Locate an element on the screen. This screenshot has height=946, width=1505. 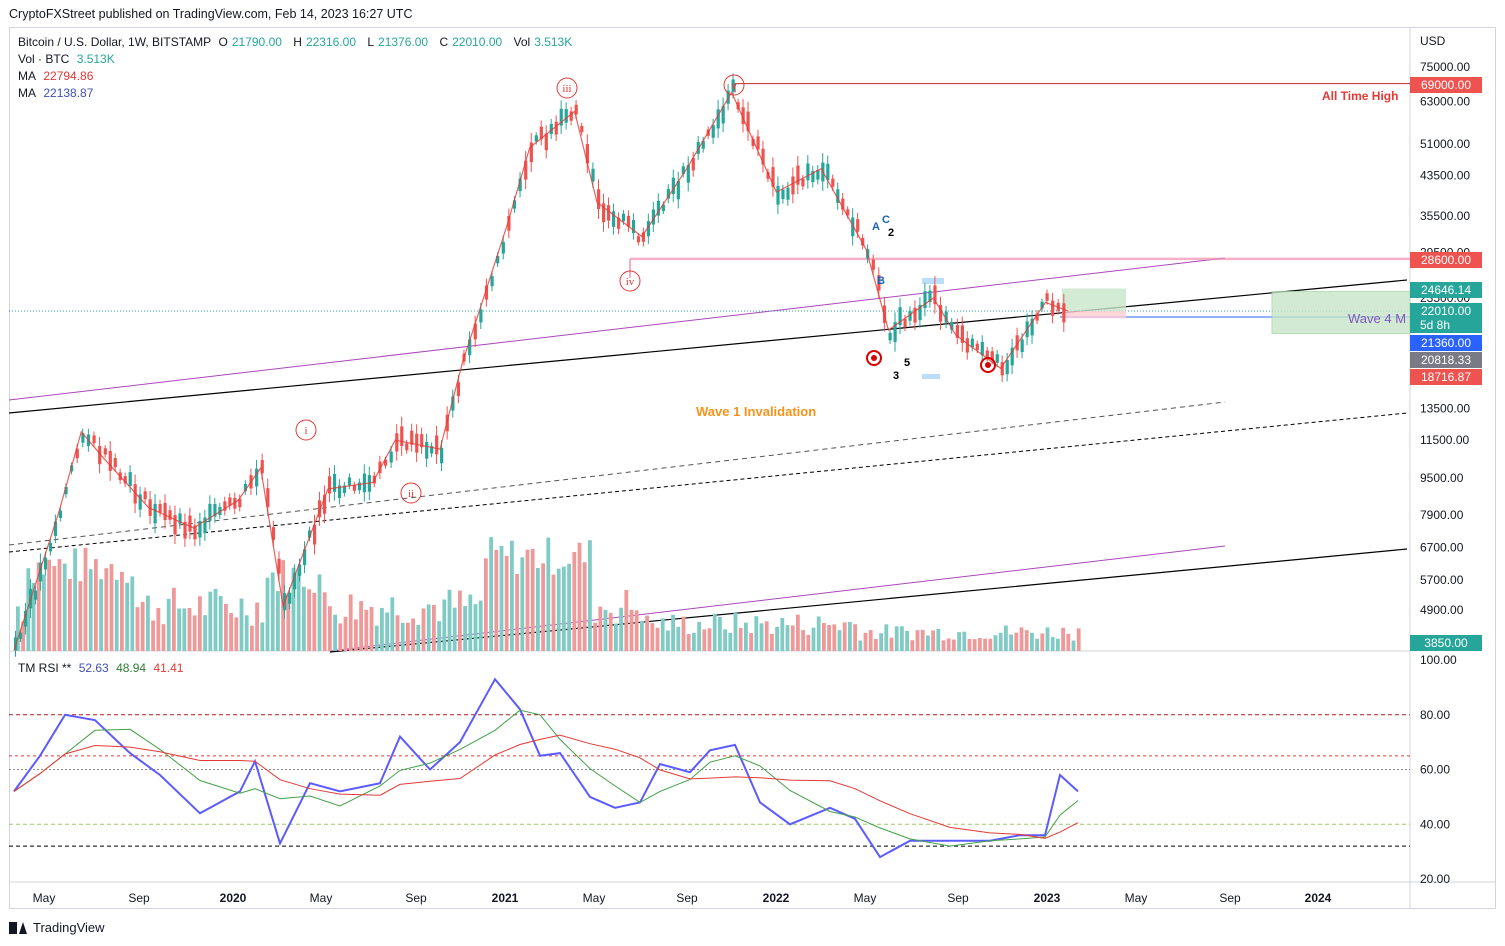
footer: TradingView is located at coordinates (57, 927).